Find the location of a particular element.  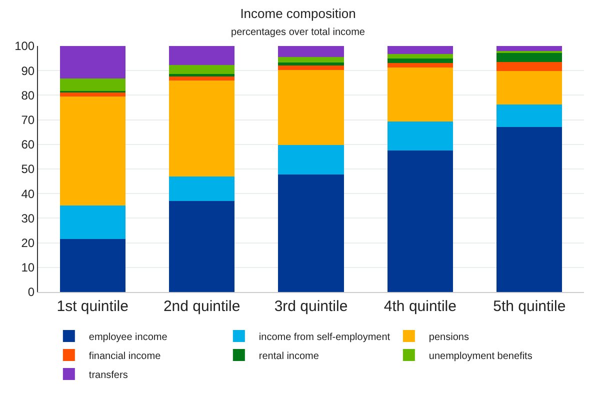

legend-label: income from self-employment is located at coordinates (324, 337).